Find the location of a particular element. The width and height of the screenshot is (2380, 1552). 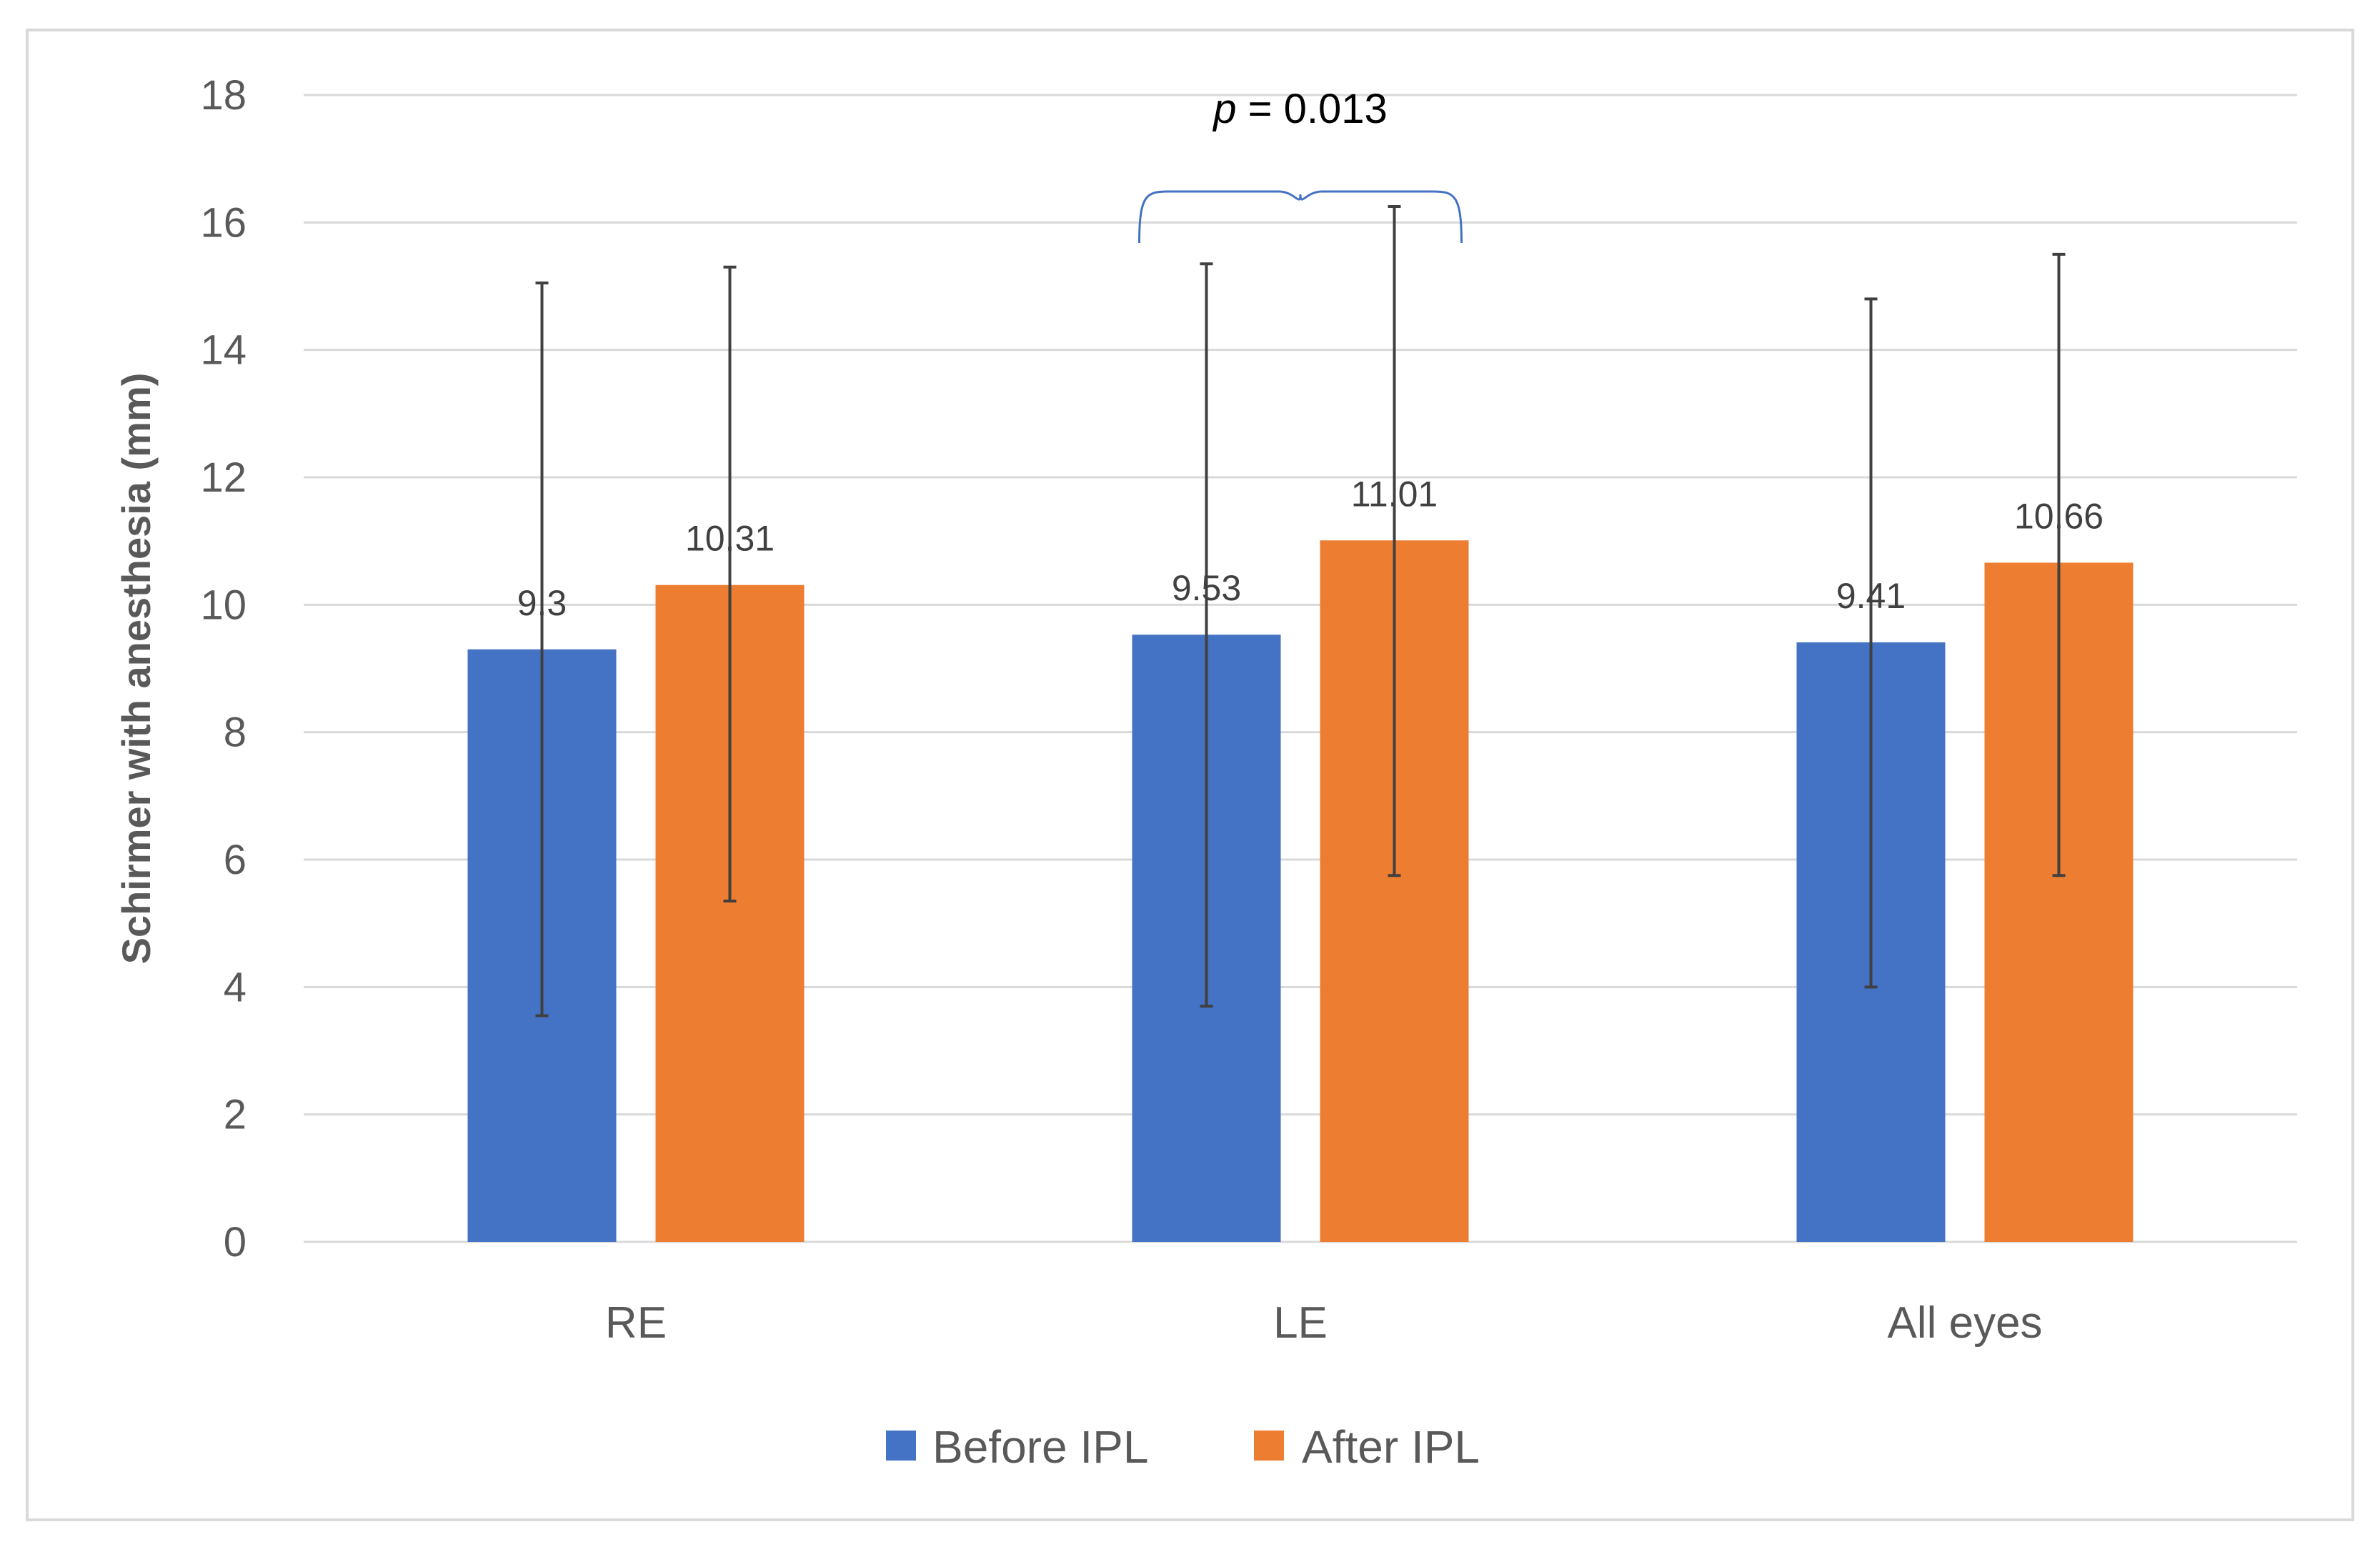

legend-swatch-after-ipl is located at coordinates (1269, 1446).